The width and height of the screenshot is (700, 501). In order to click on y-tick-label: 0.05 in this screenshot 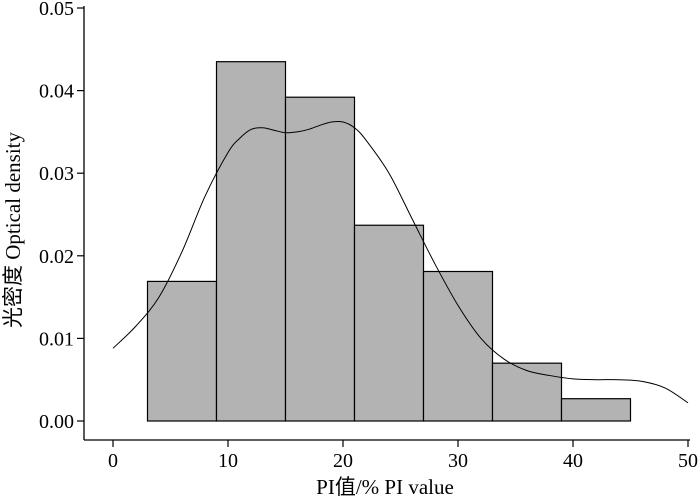, I will do `click(56, 10)`.